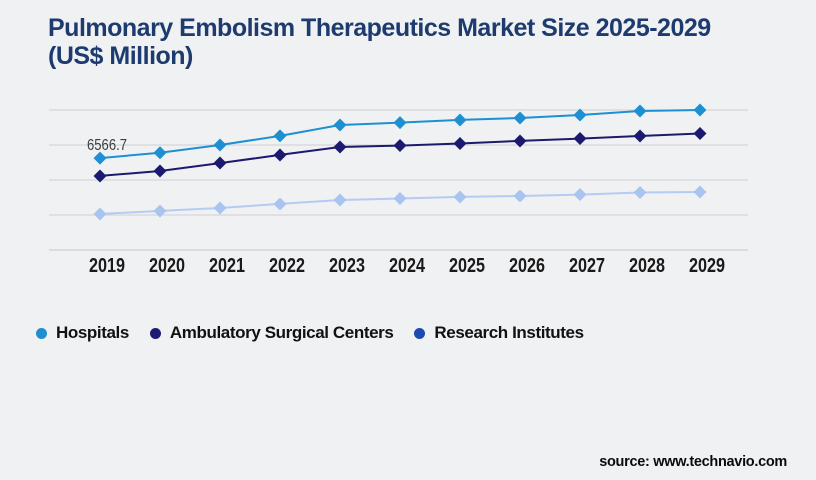 This screenshot has width=816, height=480. Describe the element at coordinates (640, 111) in the screenshot. I see `data-point-hospitals-2028` at that location.